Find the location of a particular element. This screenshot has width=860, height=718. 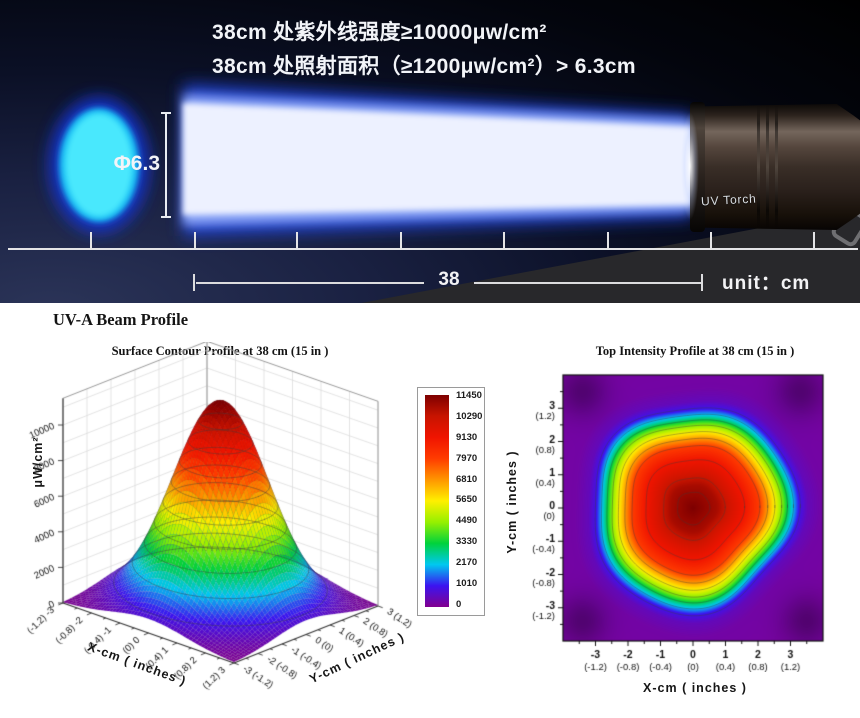

diameter-label: Φ6.3 is located at coordinates (136, 163).